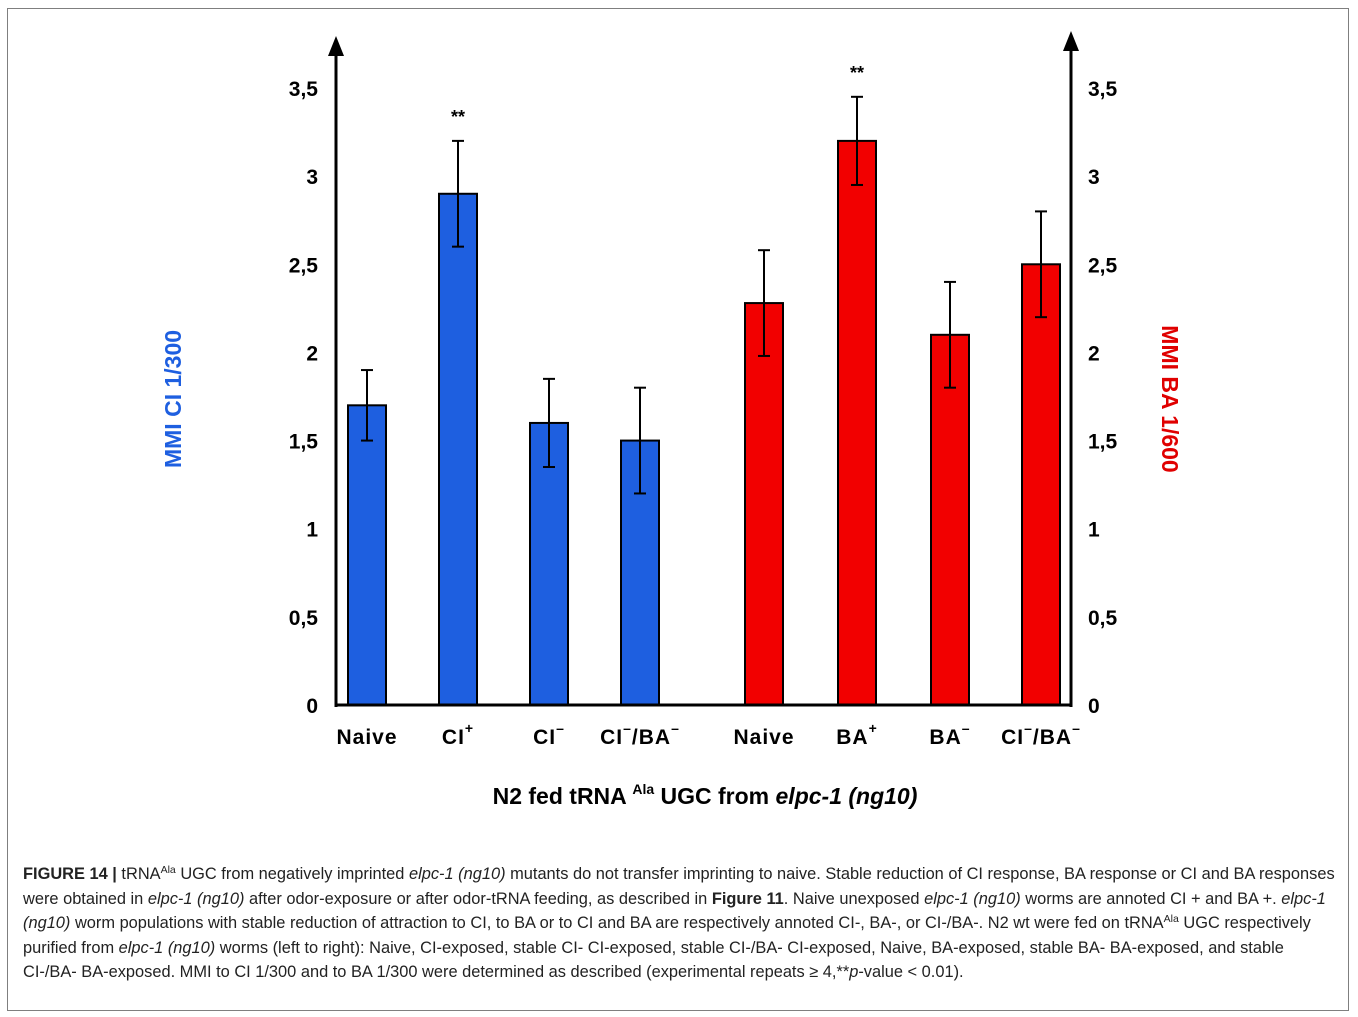  What do you see at coordinates (1094, 530) in the screenshot?
I see `right-tick-label: 1` at bounding box center [1094, 530].